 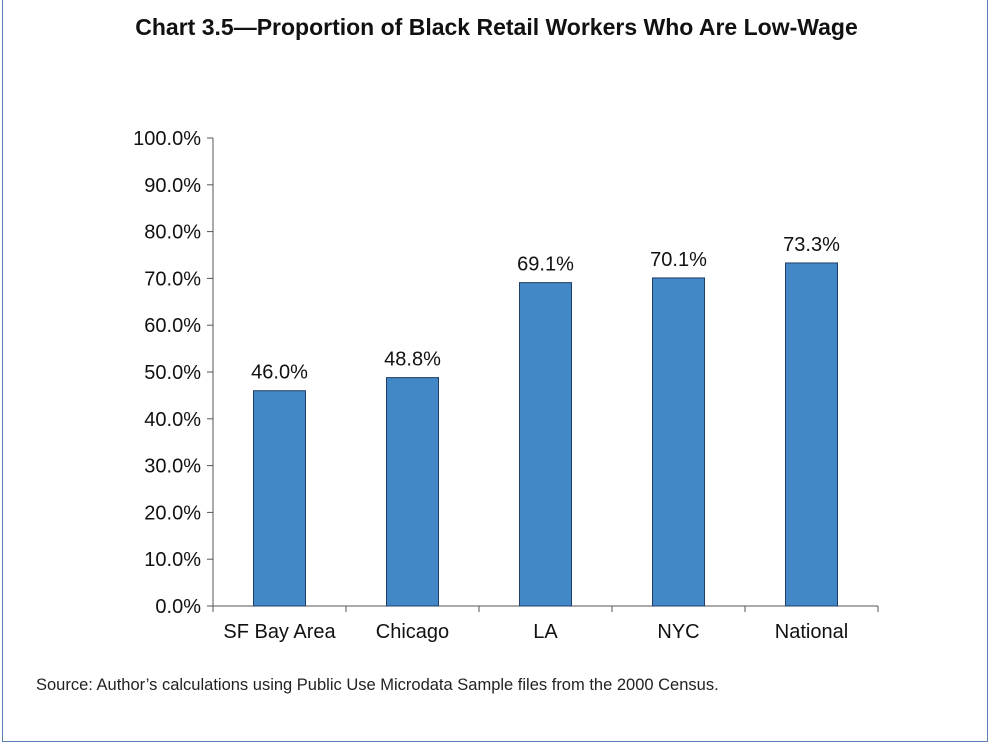 What do you see at coordinates (545, 265) in the screenshot?
I see `data-label: 69.1%` at bounding box center [545, 265].